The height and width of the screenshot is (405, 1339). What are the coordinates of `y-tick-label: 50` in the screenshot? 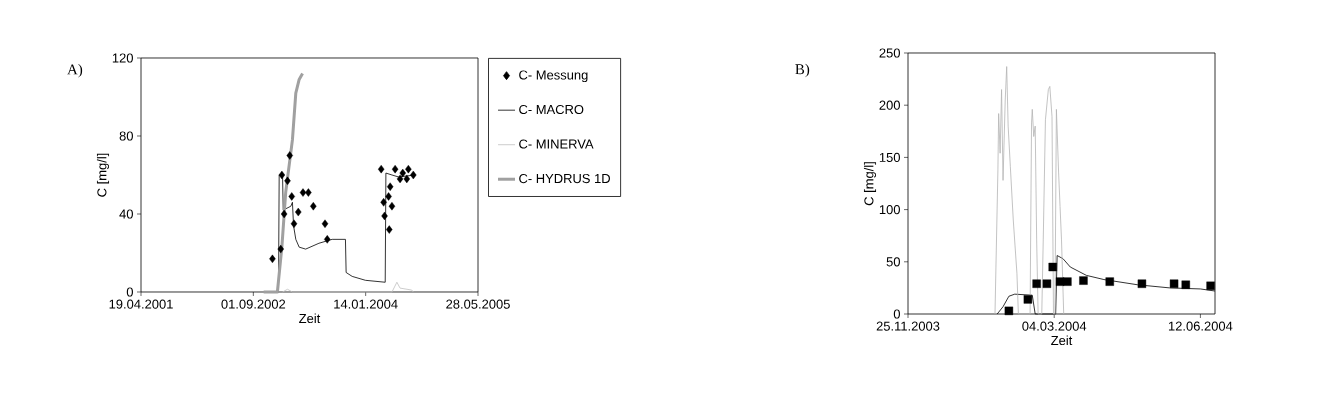 It's located at (893, 262).